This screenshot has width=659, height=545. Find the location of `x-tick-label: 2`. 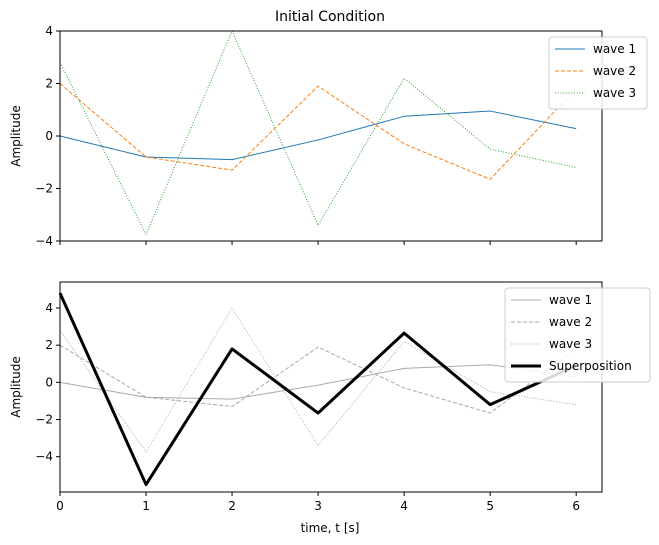

x-tick-label: 2 is located at coordinates (232, 506).